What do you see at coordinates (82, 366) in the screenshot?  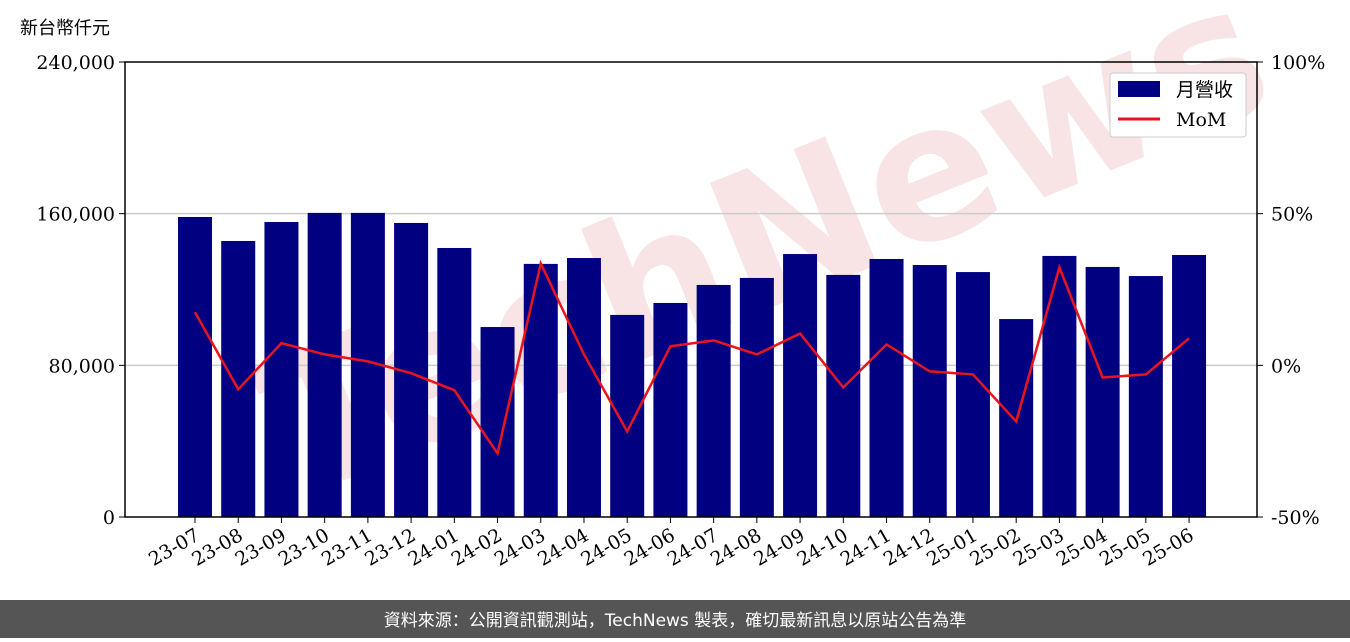 I see `y-tick-label: 80,000` at bounding box center [82, 366].